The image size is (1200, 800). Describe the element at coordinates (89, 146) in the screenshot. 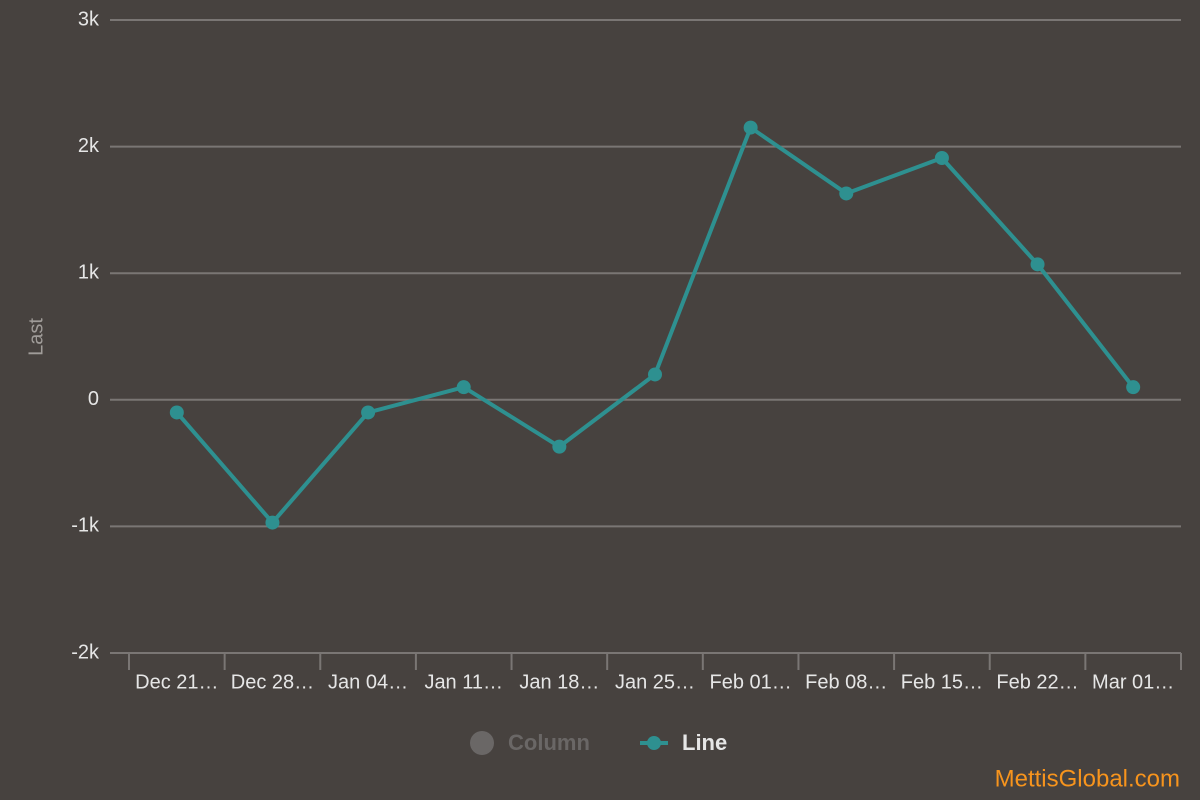

I see `y-tick-label: 2k` at that location.